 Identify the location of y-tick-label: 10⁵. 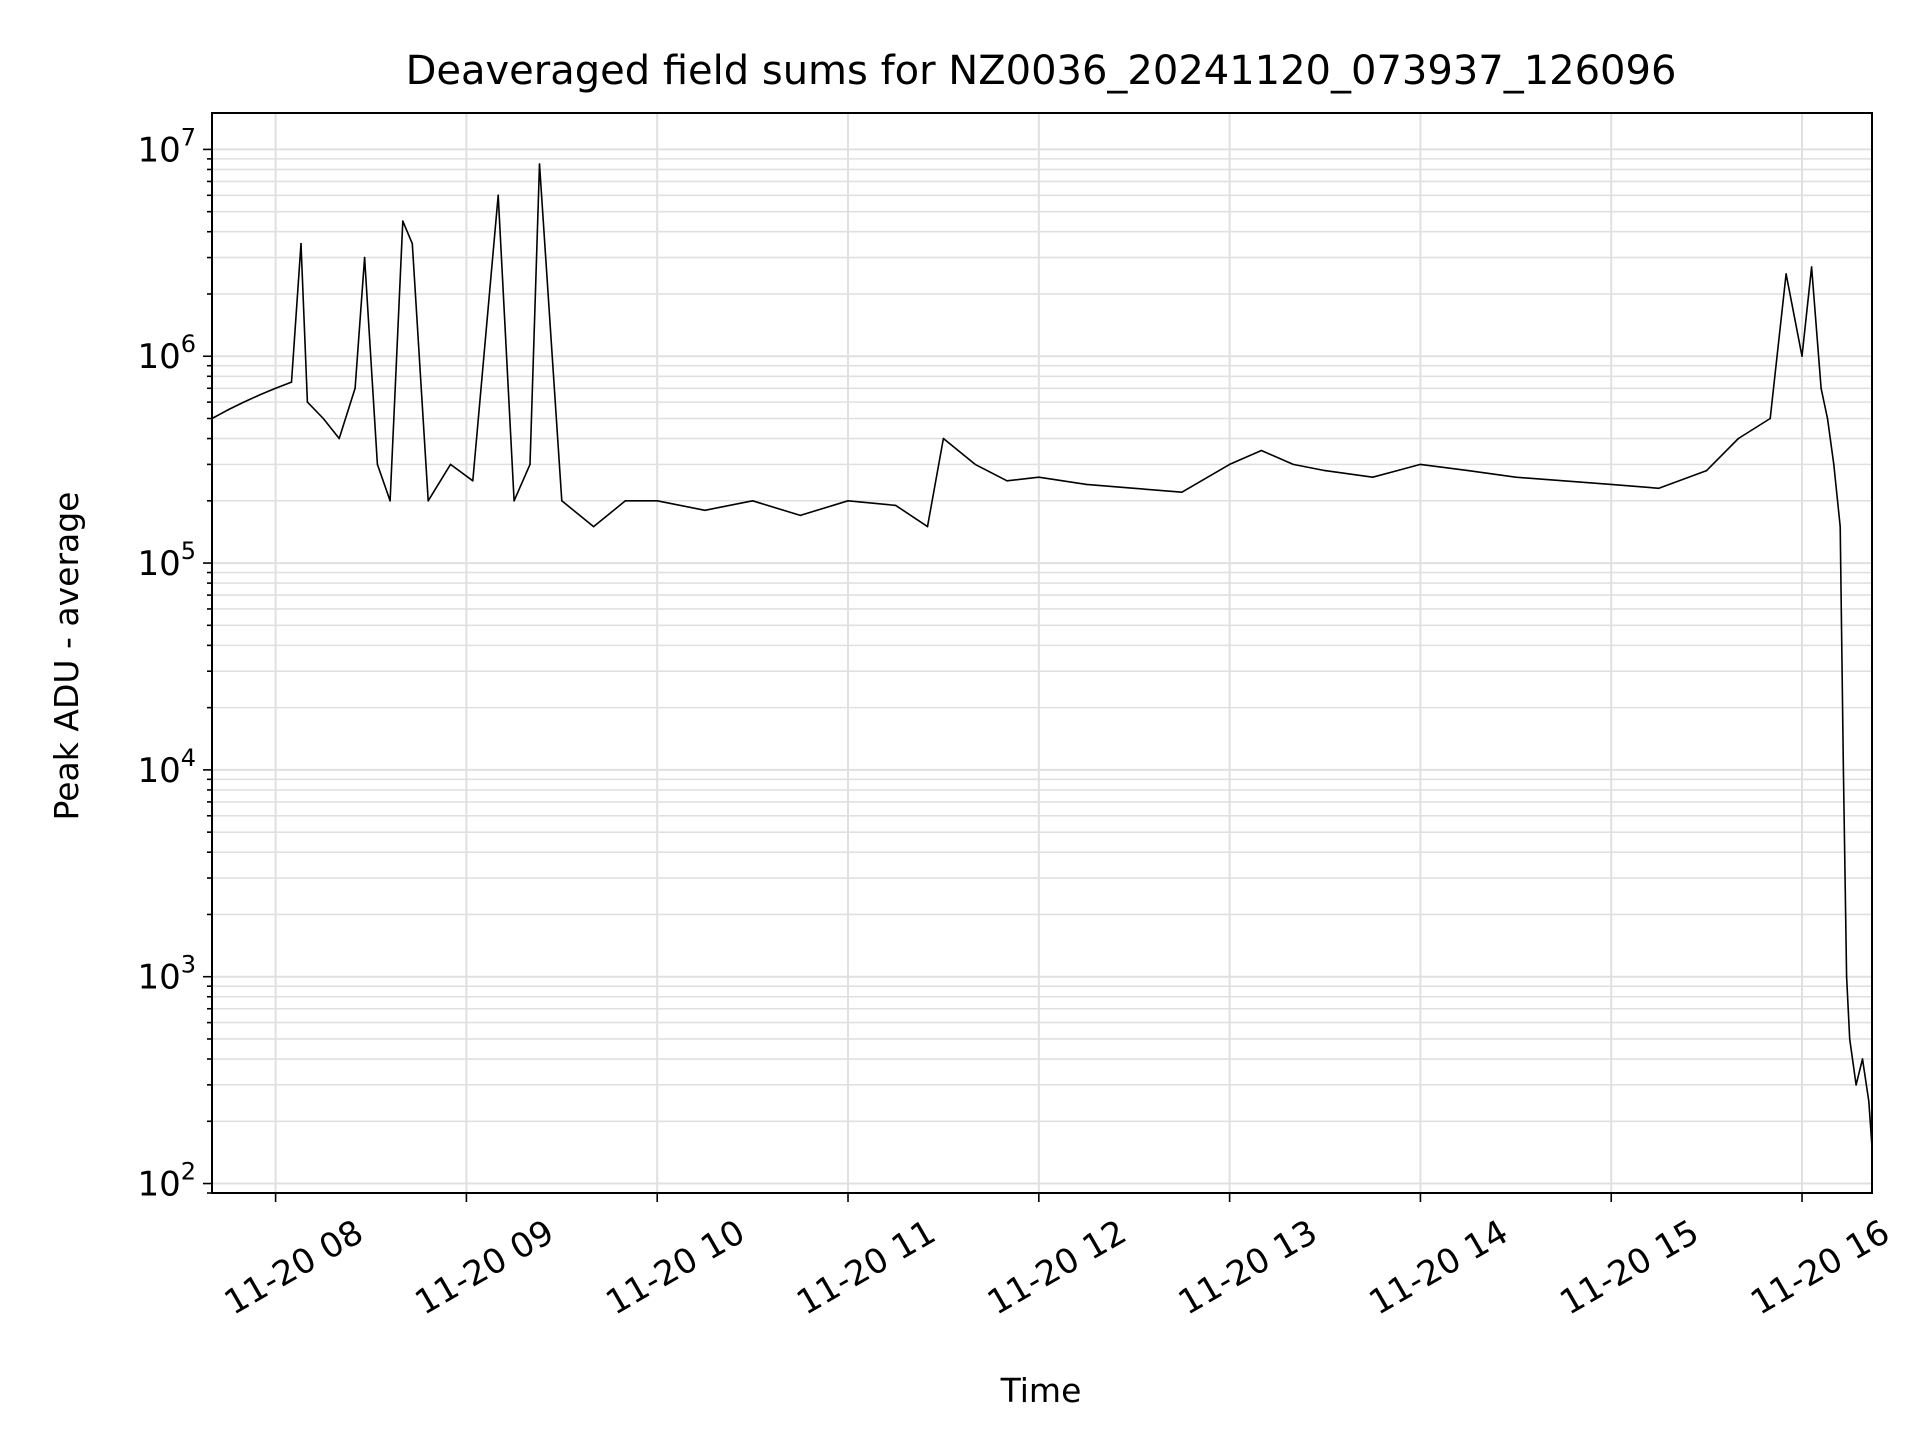
(166, 560).